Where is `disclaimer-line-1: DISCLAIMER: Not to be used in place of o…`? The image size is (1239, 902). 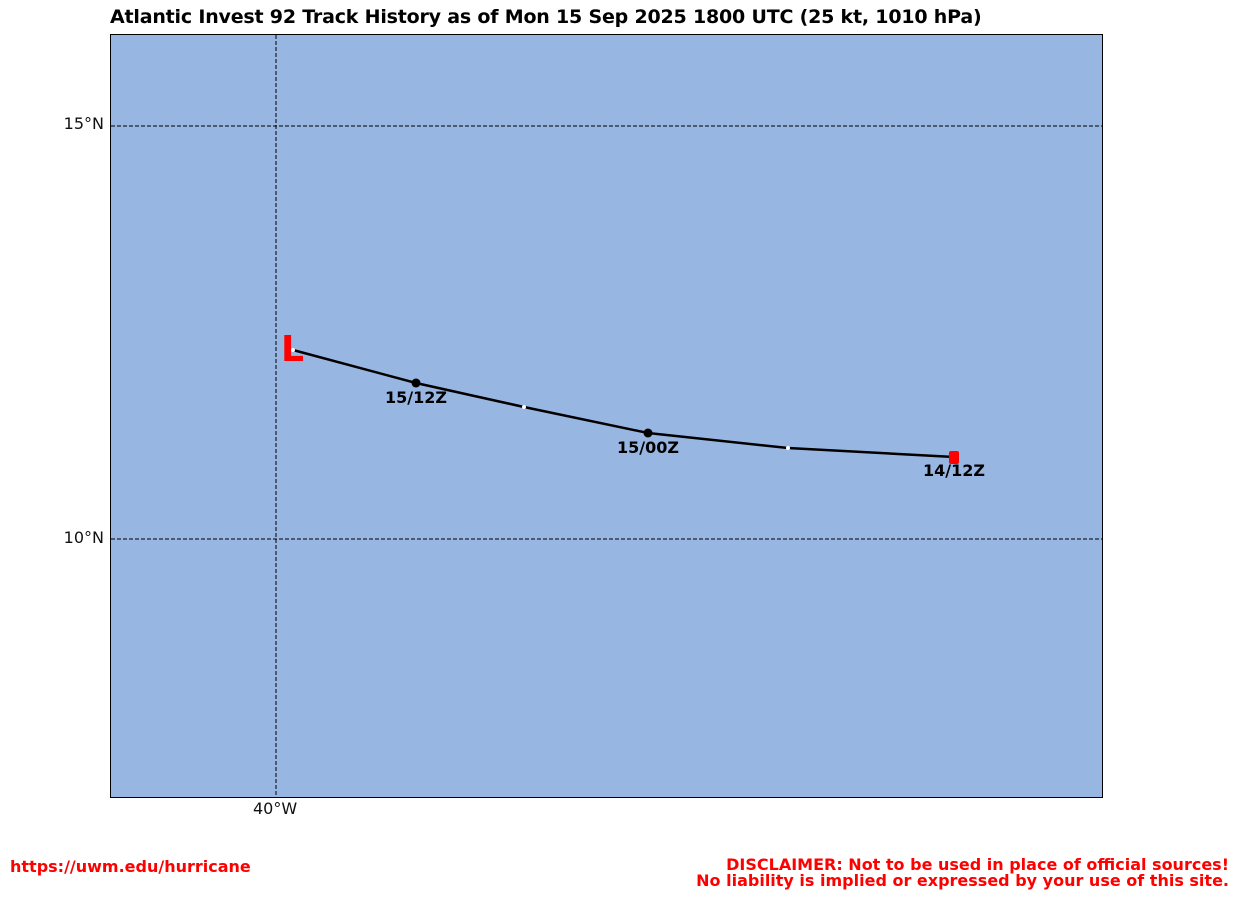 disclaimer-line-1: DISCLAIMER: Not to be used in place of o… is located at coordinates (977, 864).